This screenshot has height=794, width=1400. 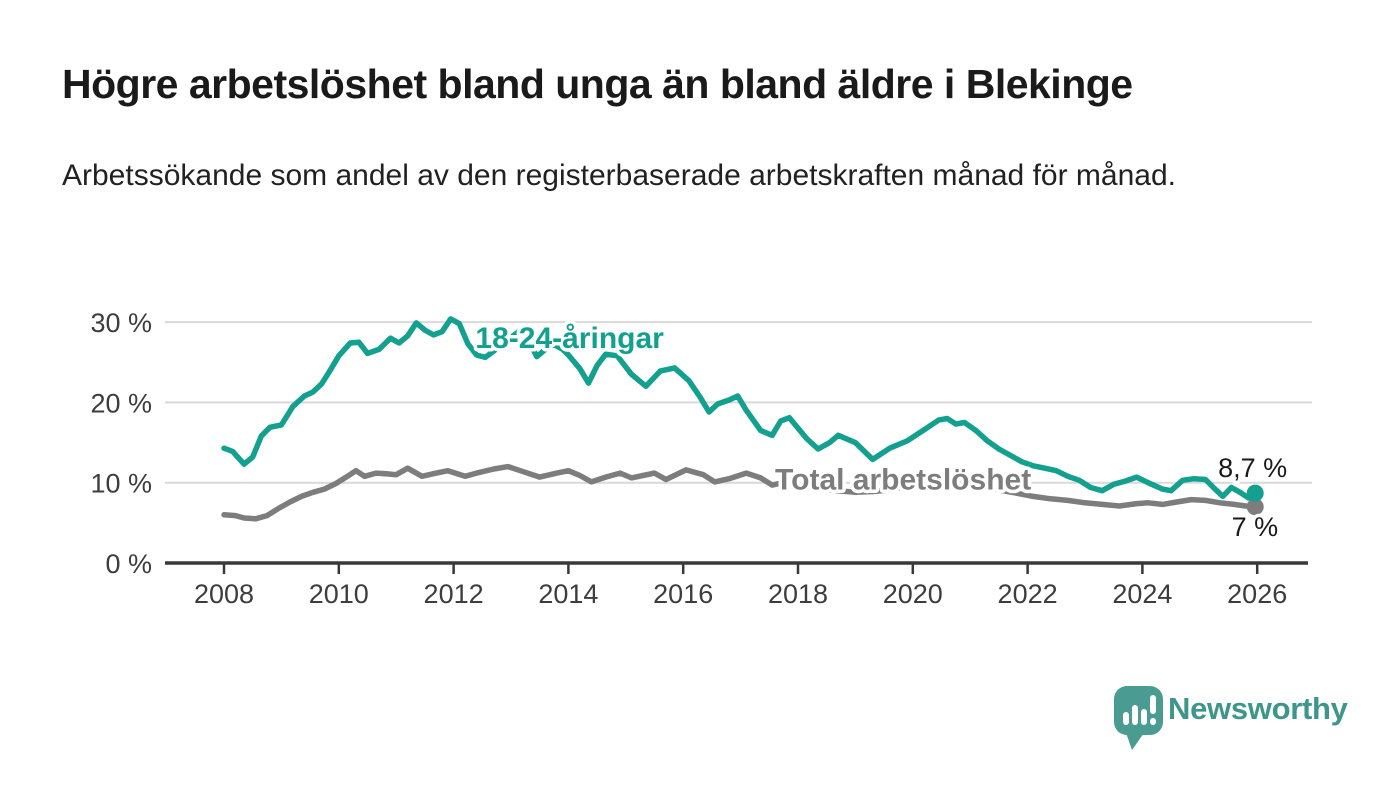 I want to click on newsworthy-logo-icon, so click(x=1138, y=718).